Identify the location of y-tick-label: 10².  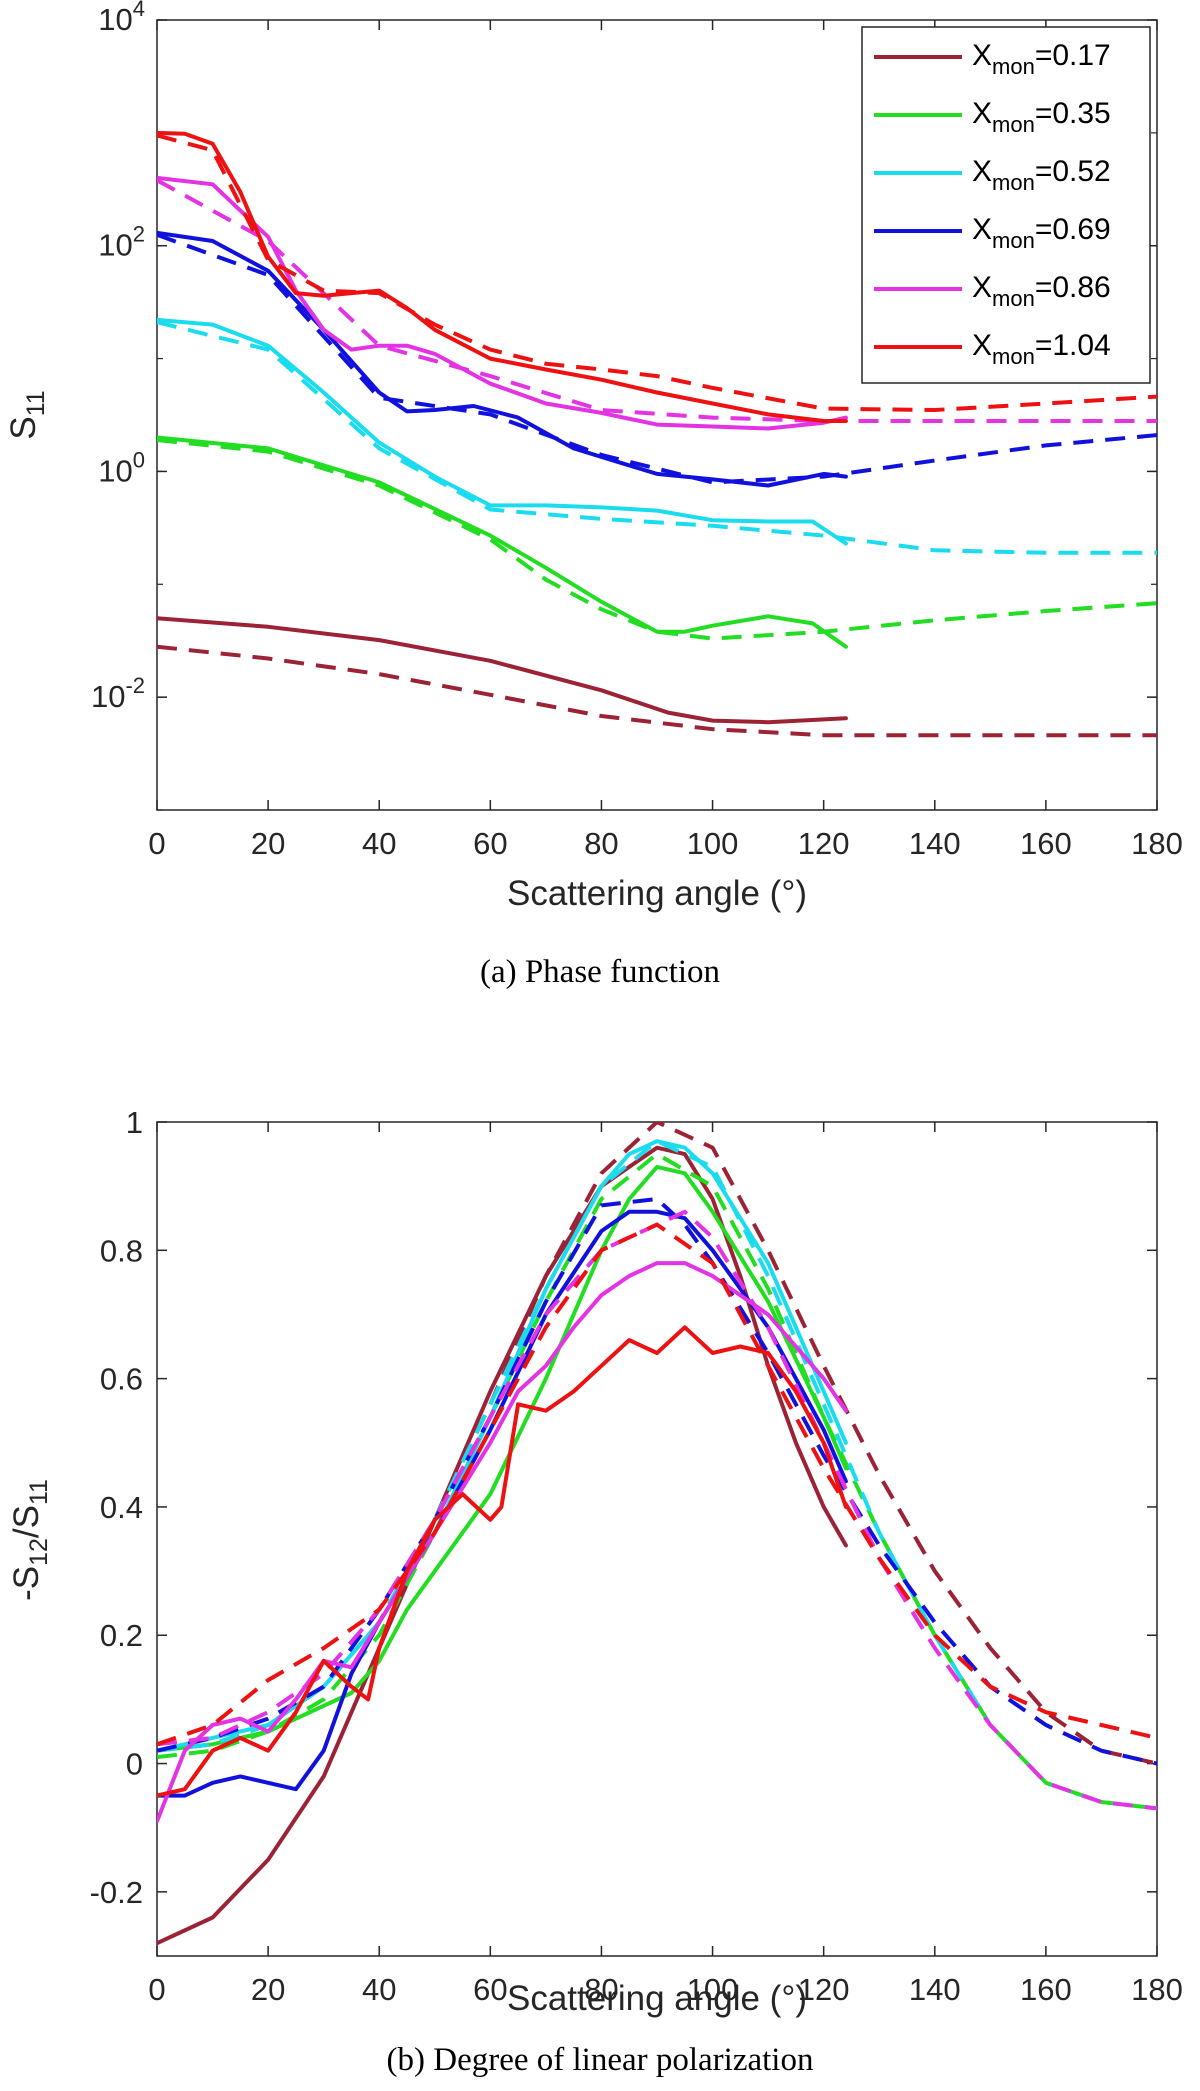
(121, 242).